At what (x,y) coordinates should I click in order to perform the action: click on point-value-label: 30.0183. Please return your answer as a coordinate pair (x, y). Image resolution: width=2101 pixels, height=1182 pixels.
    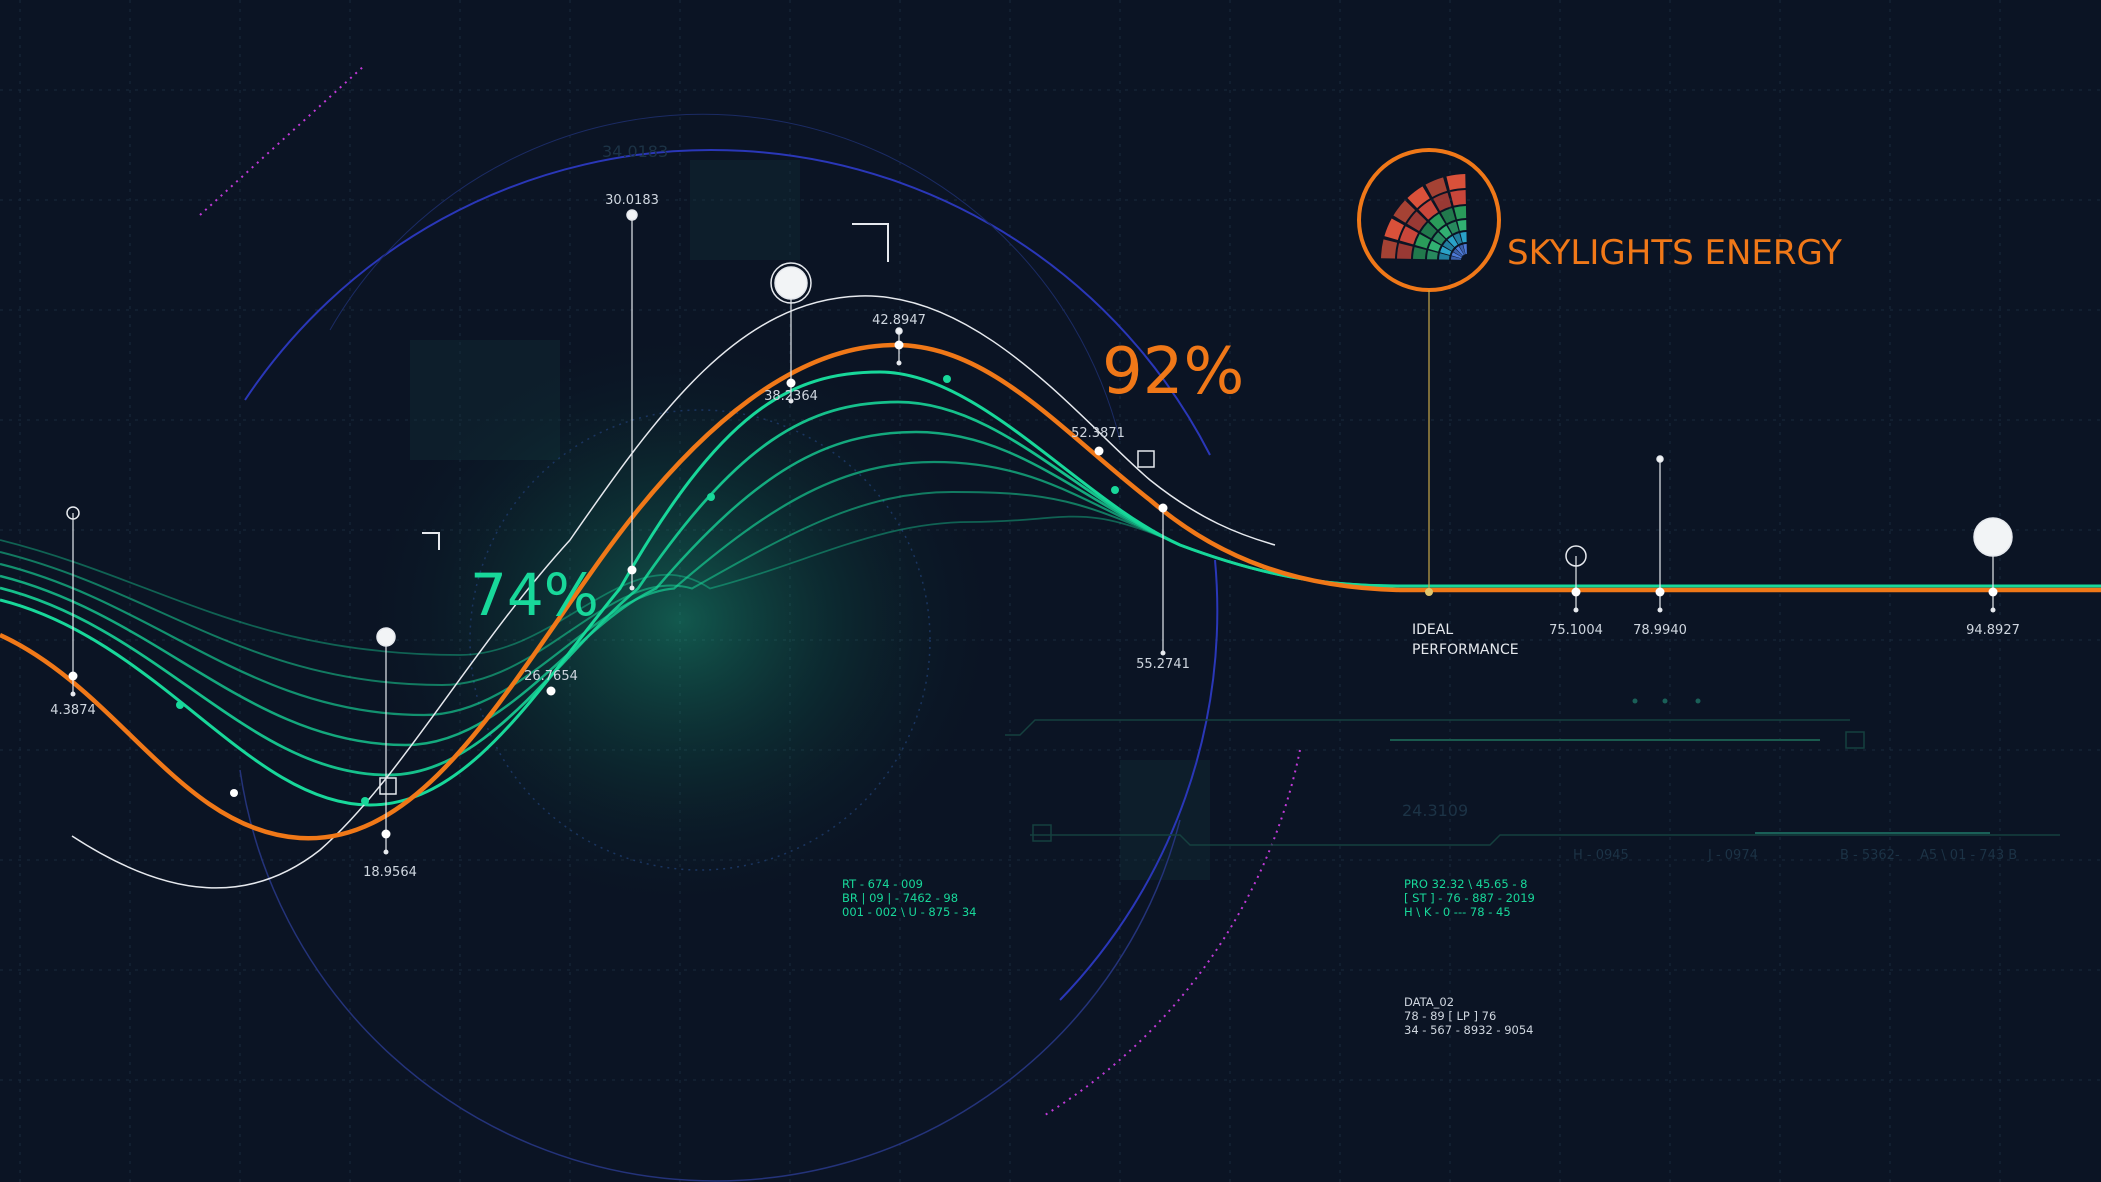
    Looking at the image, I should click on (632, 200).